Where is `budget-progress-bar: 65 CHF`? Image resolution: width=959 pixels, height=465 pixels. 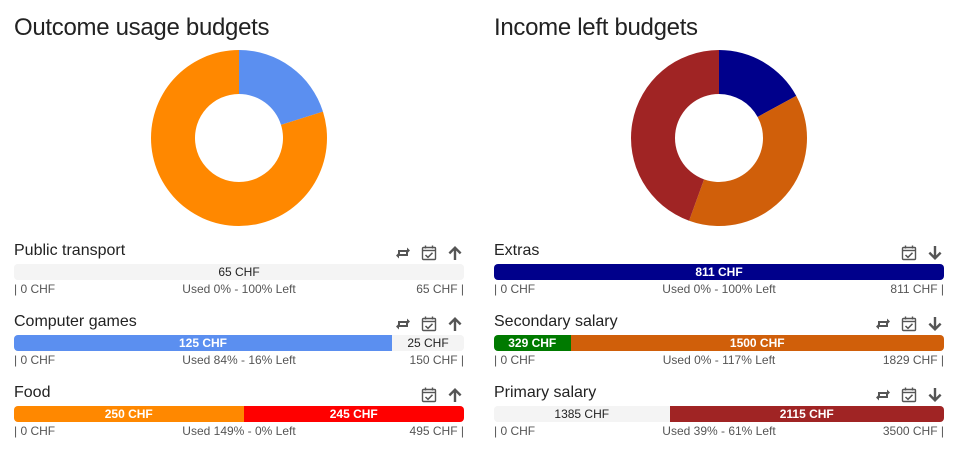
budget-progress-bar: 65 CHF is located at coordinates (239, 272).